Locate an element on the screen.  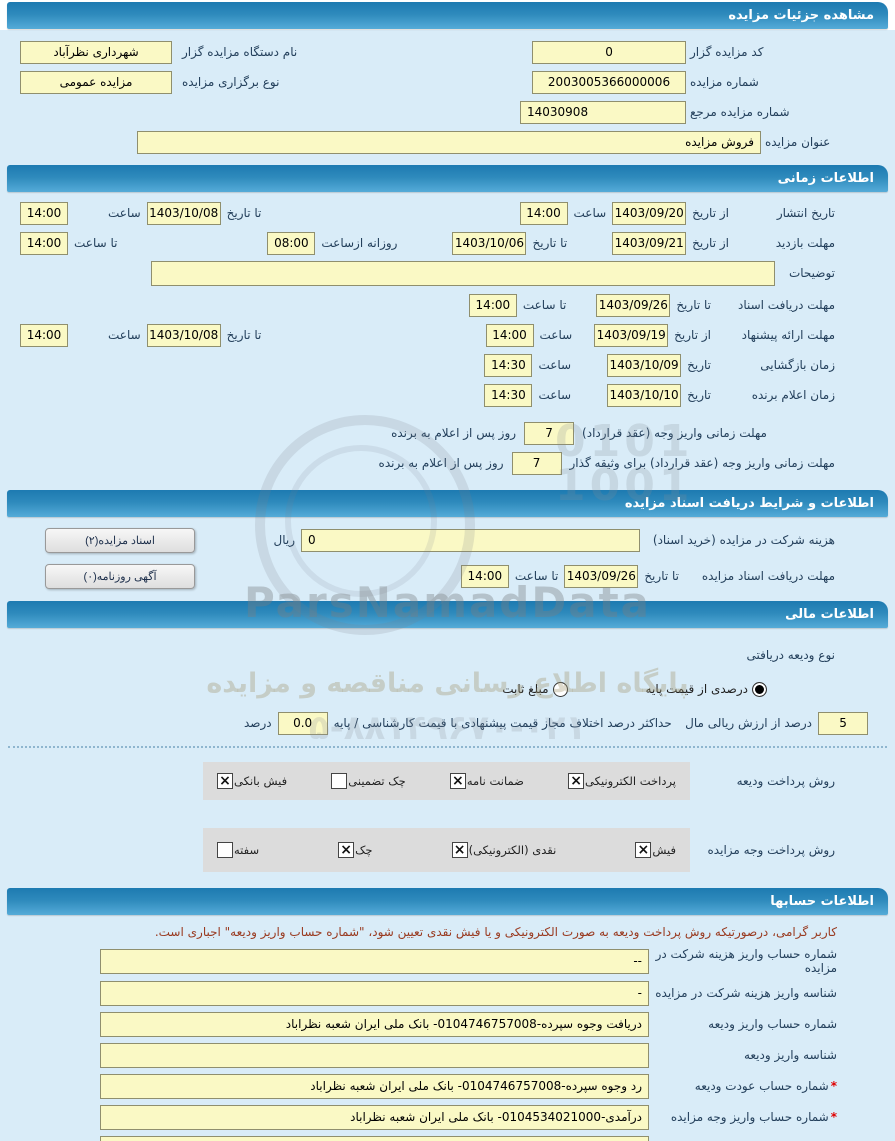
visit-to-date-field: 1403/10/06 is located at coordinates (489, 243).